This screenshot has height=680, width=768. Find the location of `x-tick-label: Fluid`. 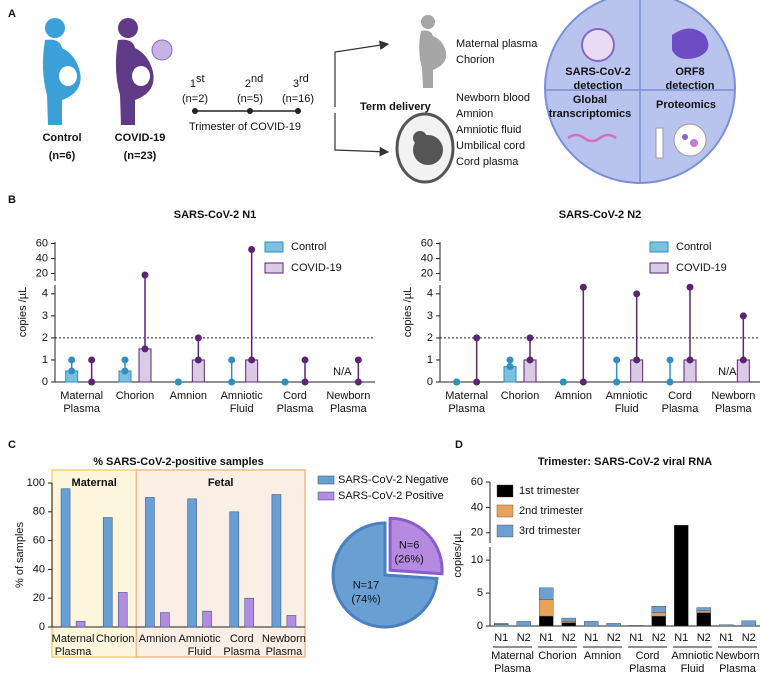

x-tick-label: Fluid is located at coordinates (627, 409).